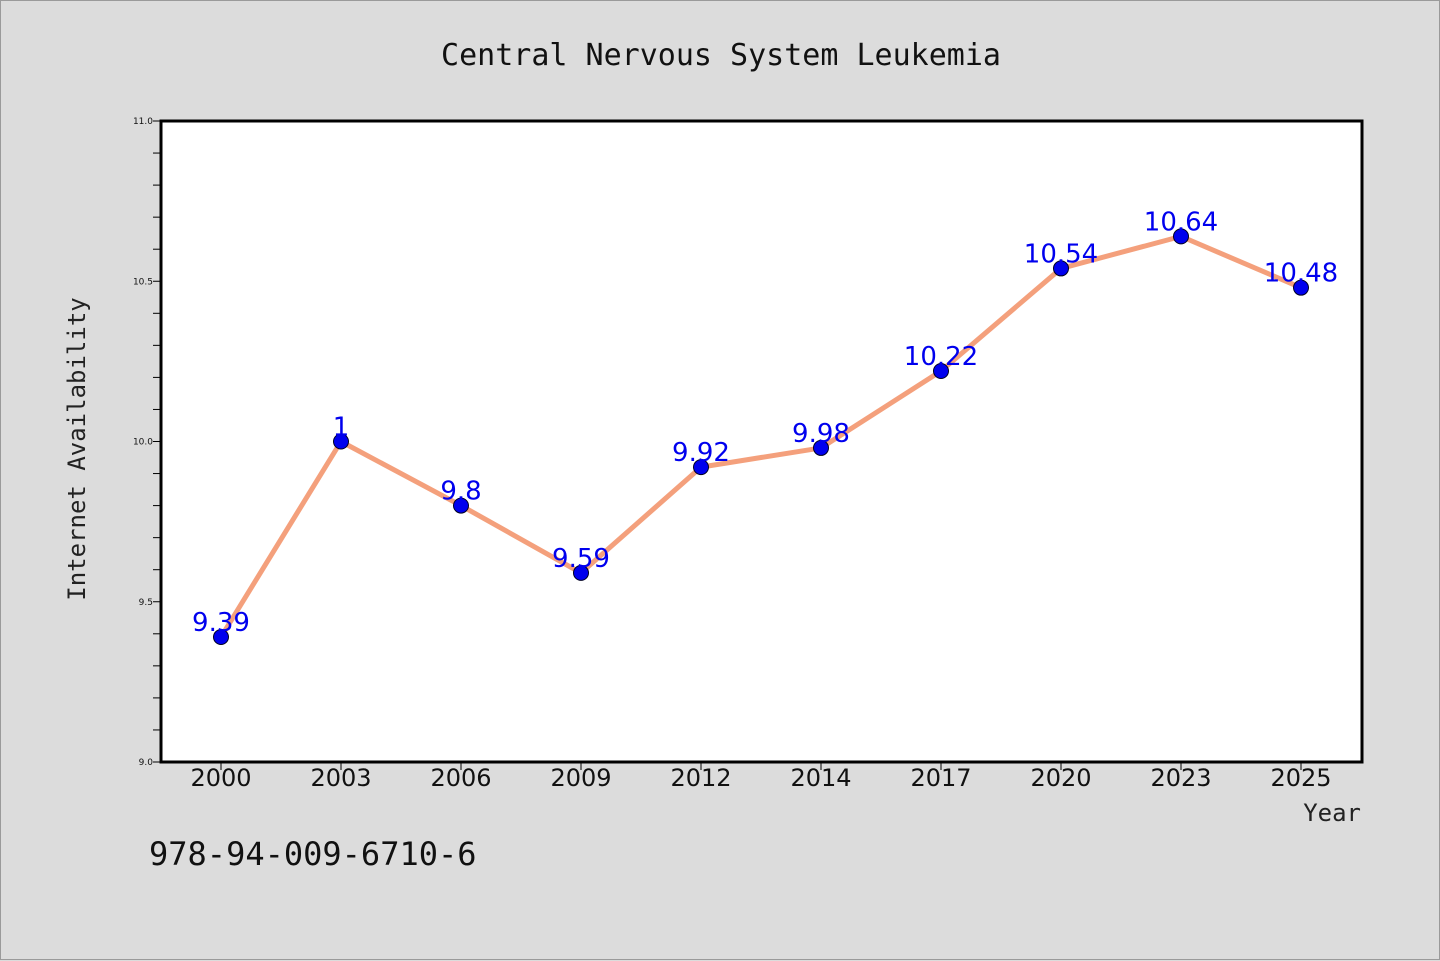 The width and height of the screenshot is (1440, 961). Describe the element at coordinates (1301, 274) in the screenshot. I see `data-label: 10.48` at that location.